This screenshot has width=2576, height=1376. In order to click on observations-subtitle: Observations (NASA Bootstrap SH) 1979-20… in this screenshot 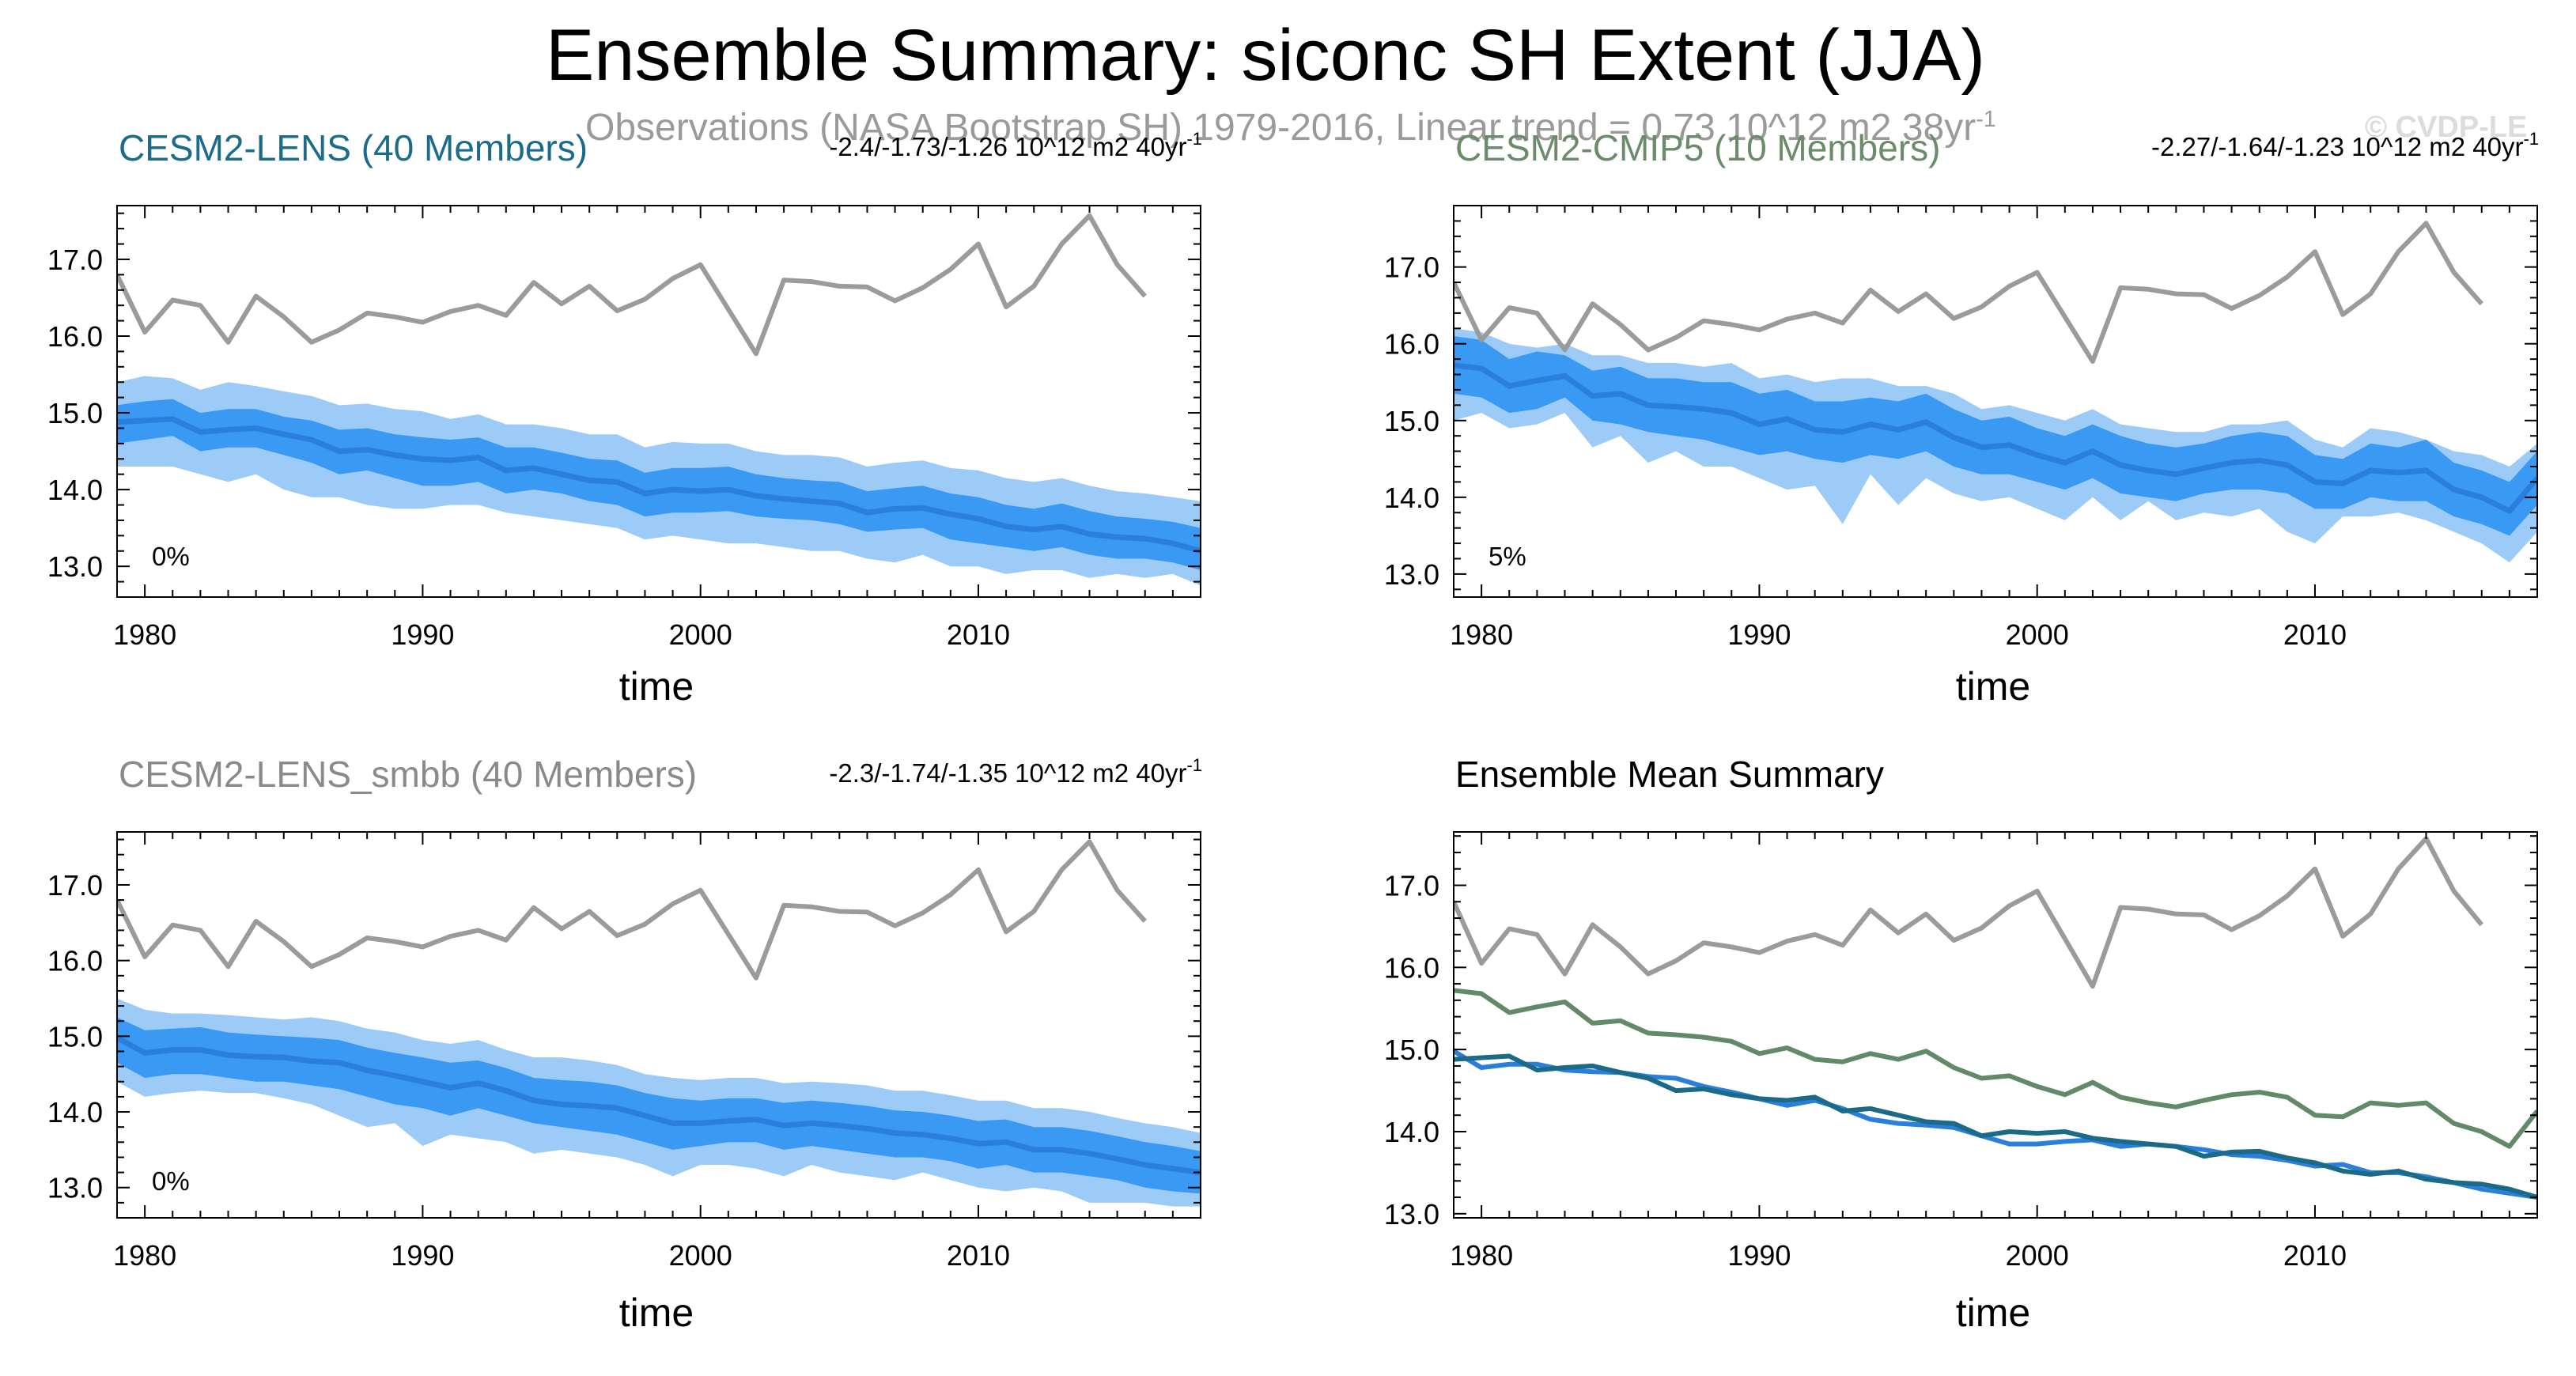, I will do `click(1291, 127)`.